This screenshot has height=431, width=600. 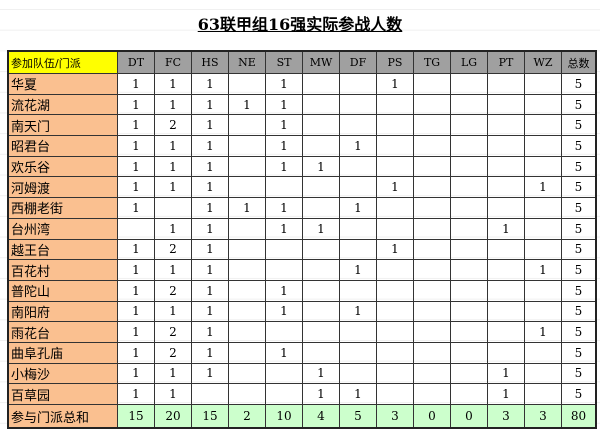 What do you see at coordinates (469, 62) in the screenshot?
I see `header-cell-lg: LG` at bounding box center [469, 62].